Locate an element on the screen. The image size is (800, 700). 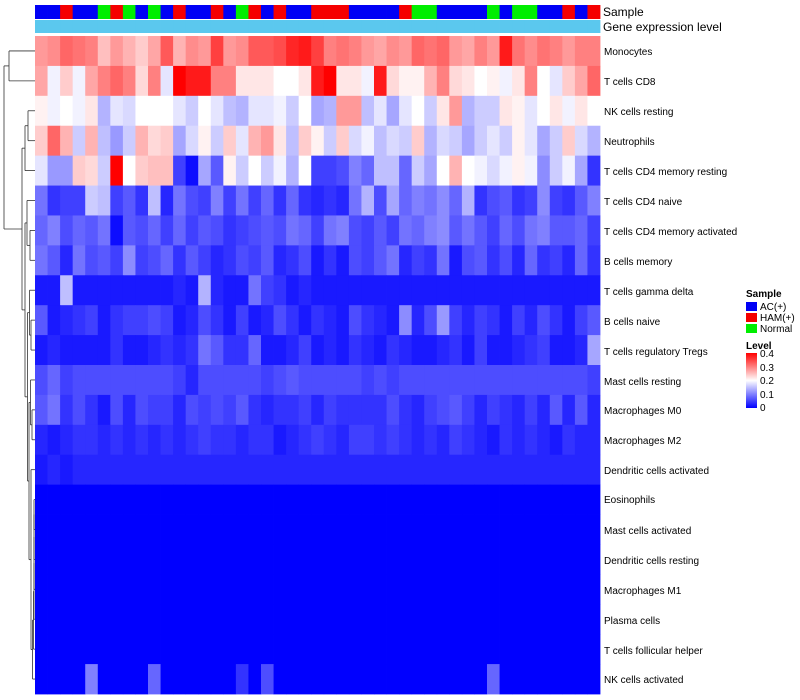
row-label: Mast cells activated is located at coordinates (647, 531).